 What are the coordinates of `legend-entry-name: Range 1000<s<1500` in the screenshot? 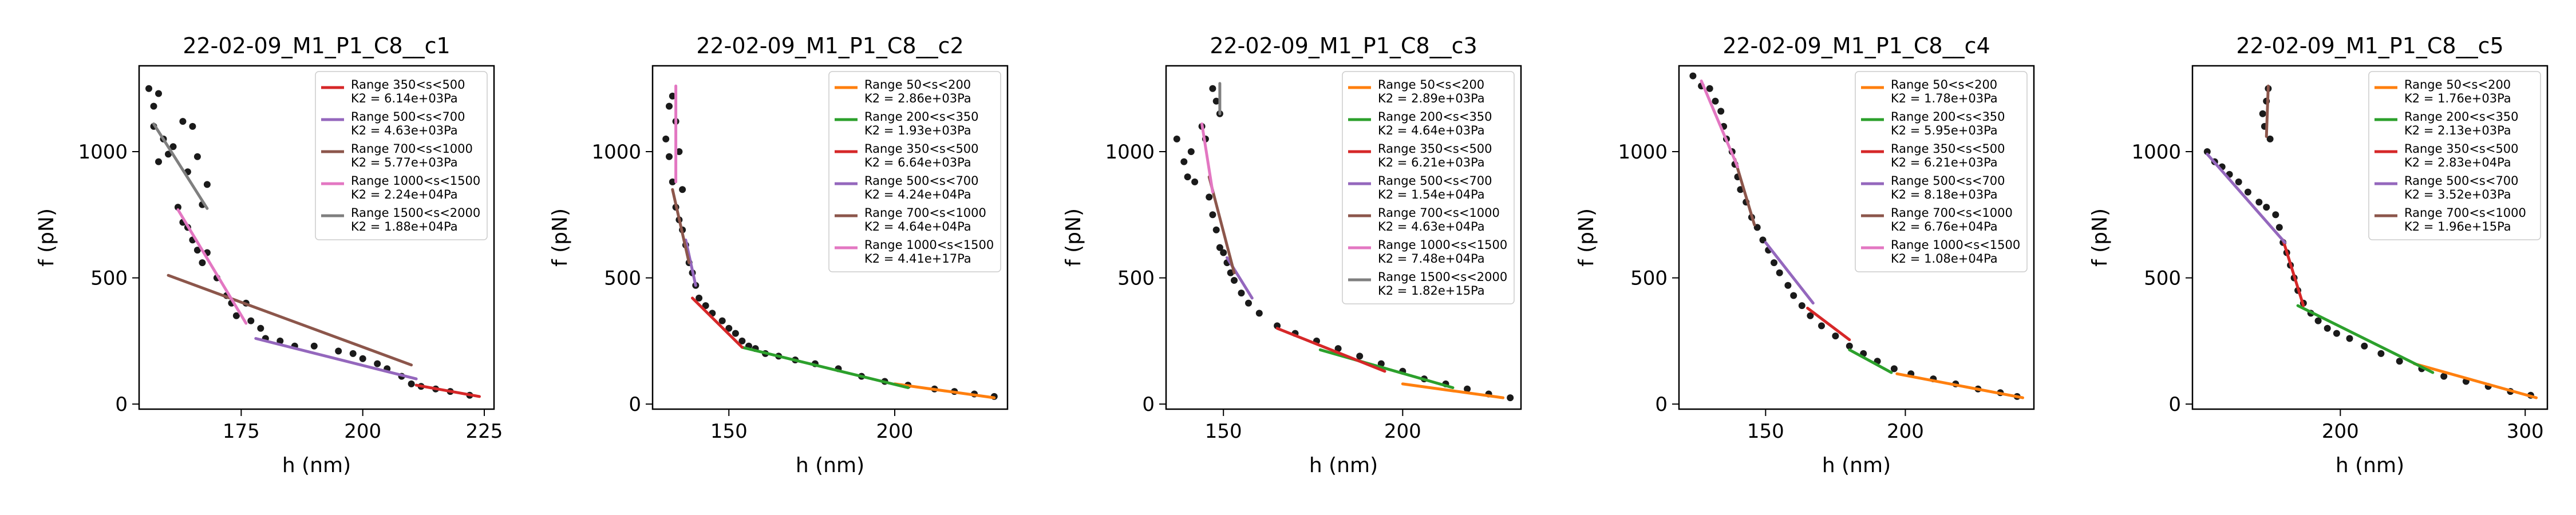 It's located at (415, 181).